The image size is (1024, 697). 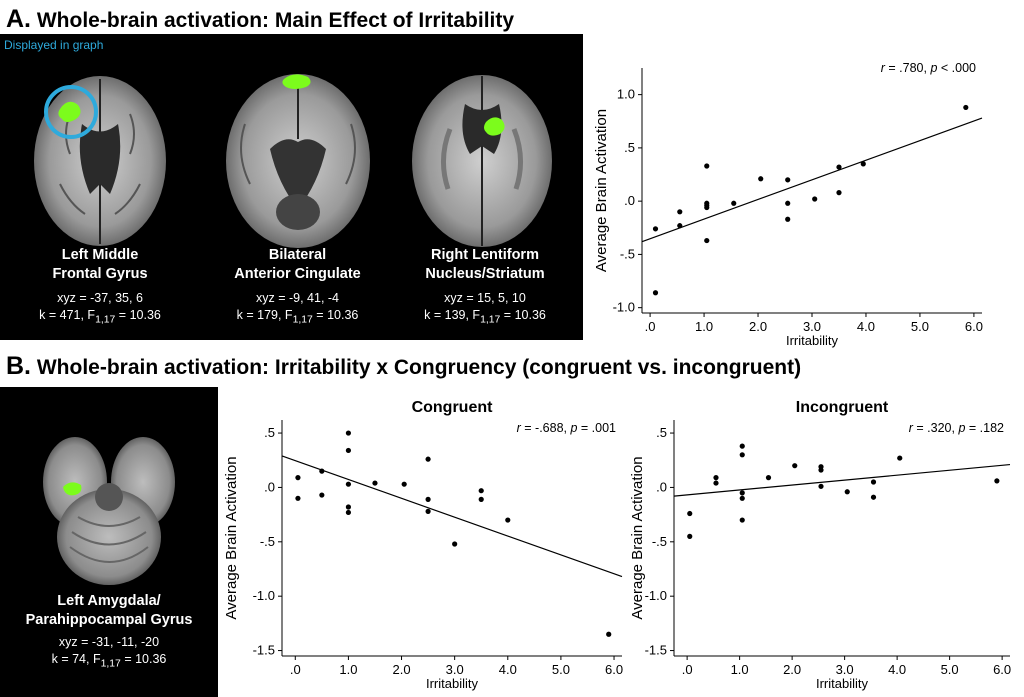 What do you see at coordinates (297, 255) in the screenshot?
I see `caption-name-line1: Bilateral` at bounding box center [297, 255].